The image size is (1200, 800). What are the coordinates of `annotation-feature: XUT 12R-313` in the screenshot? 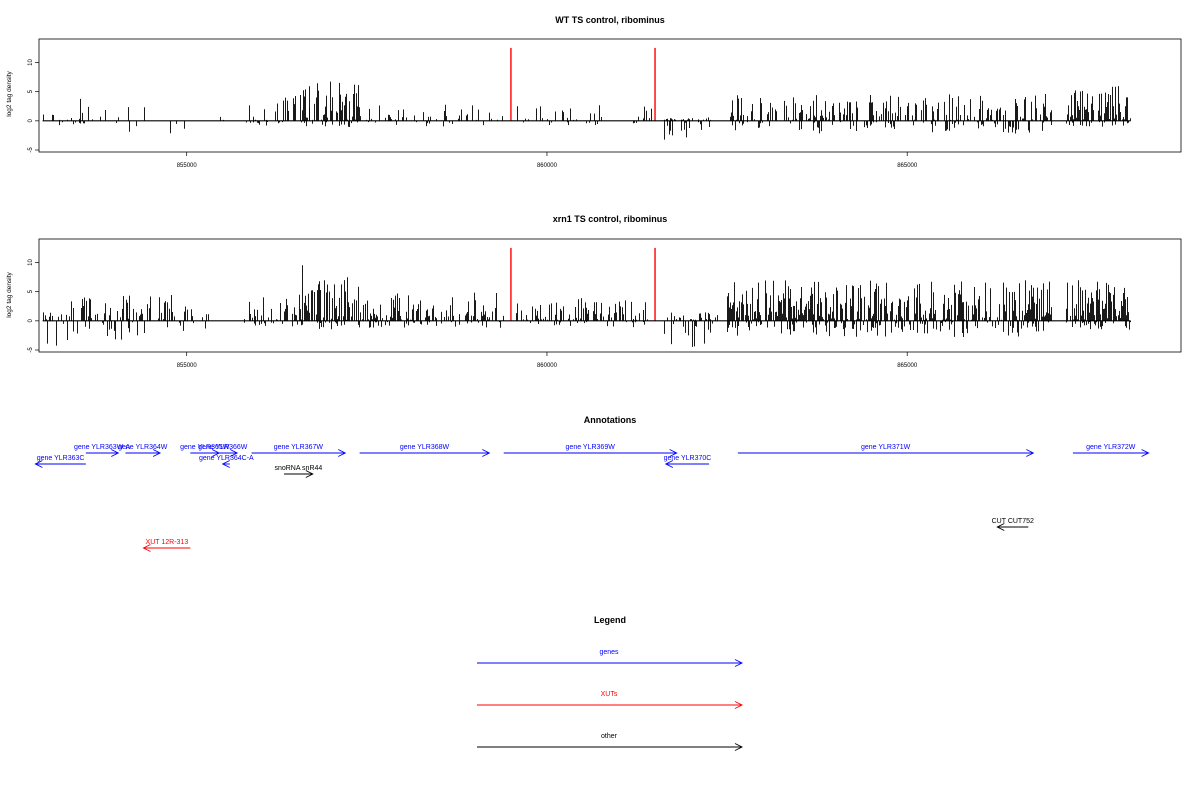 It's located at (166, 545).